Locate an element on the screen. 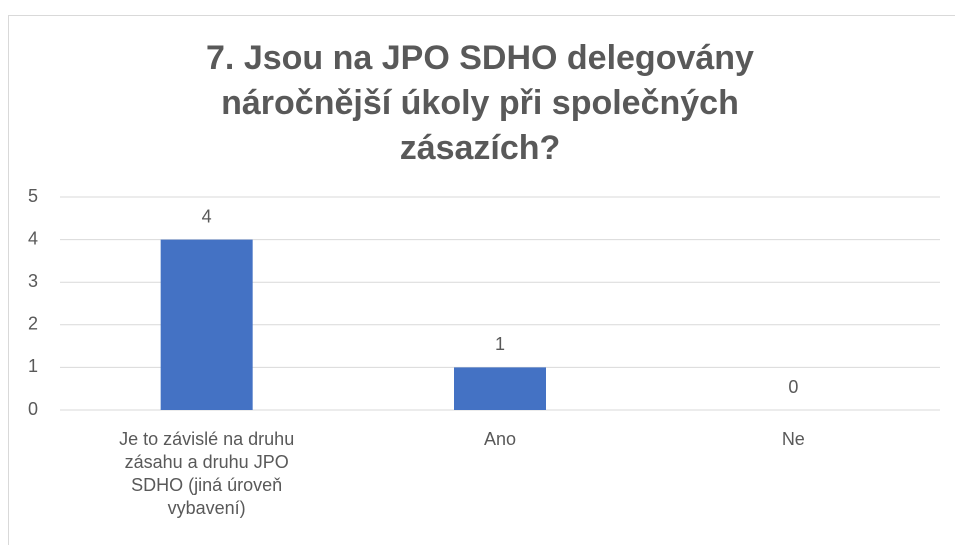 The image size is (955, 545). x-tick-label: Ano is located at coordinates (500, 439).